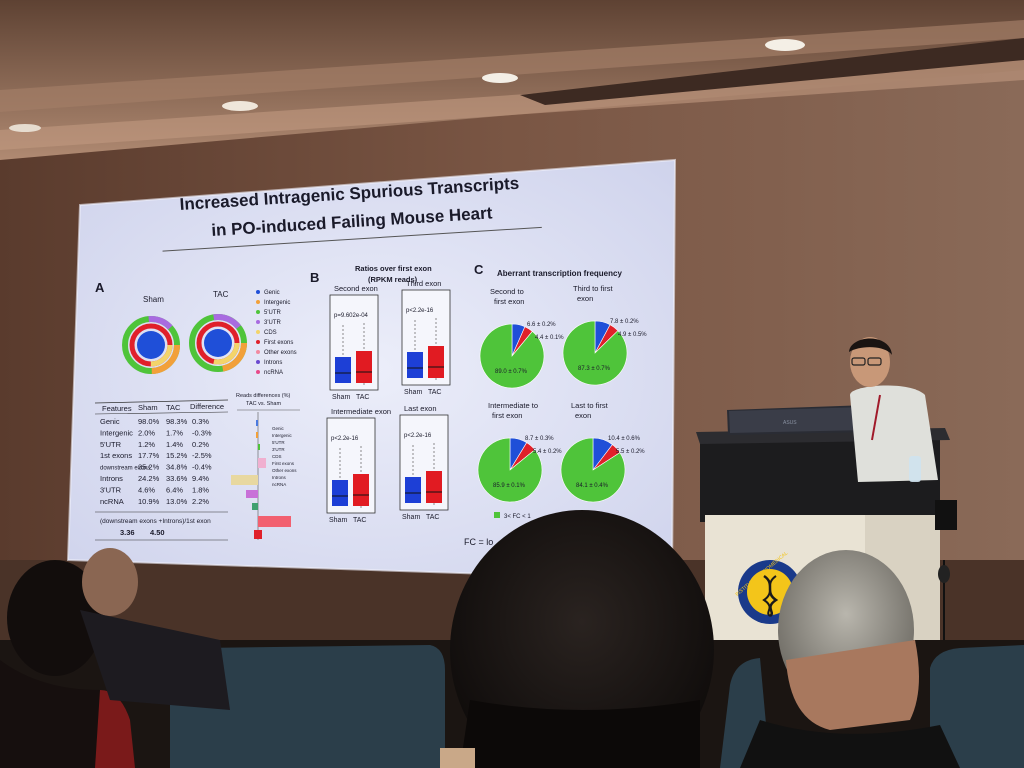 Image resolution: width=1024 pixels, height=768 pixels. I want to click on feature-value: 1.4%, so click(174, 444).